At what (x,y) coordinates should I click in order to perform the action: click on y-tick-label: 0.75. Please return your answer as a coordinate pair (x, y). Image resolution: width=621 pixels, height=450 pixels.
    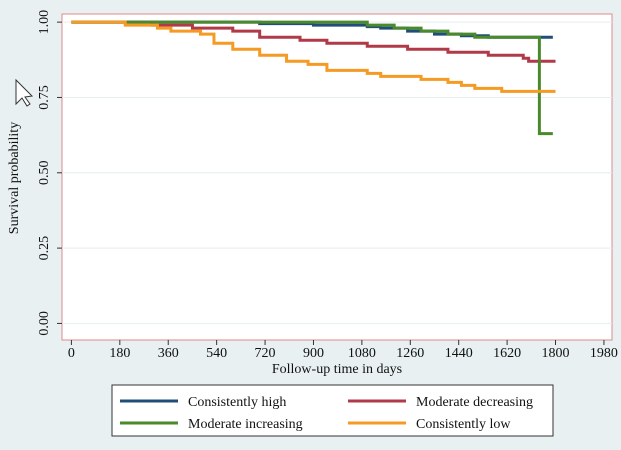
    Looking at the image, I should click on (44, 97).